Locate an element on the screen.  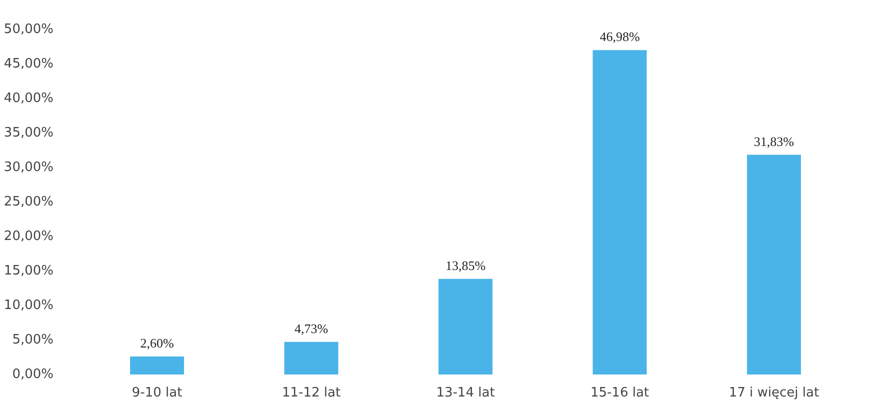
data-label: 46,98% is located at coordinates (620, 36).